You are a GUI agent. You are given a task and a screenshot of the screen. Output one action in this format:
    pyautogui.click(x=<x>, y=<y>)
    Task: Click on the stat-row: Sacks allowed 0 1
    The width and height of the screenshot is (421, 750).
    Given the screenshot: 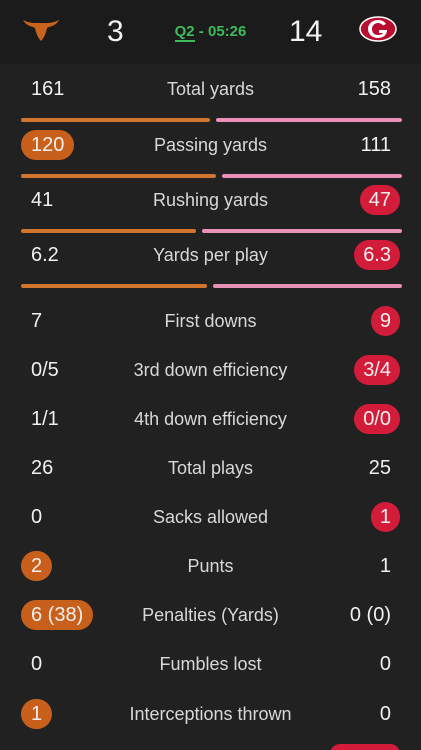 What is the action you would take?
    pyautogui.click(x=210, y=517)
    